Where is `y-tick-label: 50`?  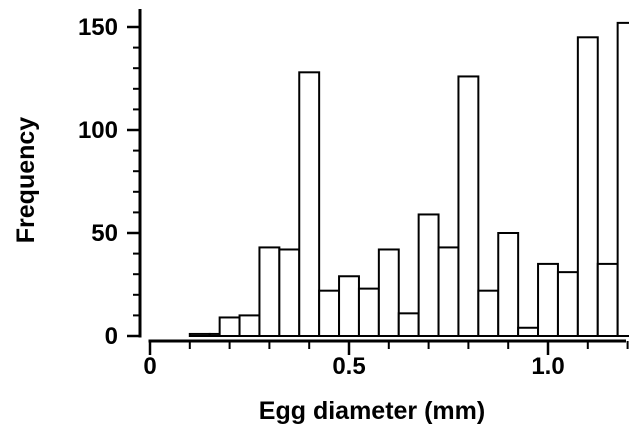
y-tick-label: 50 is located at coordinates (104, 233).